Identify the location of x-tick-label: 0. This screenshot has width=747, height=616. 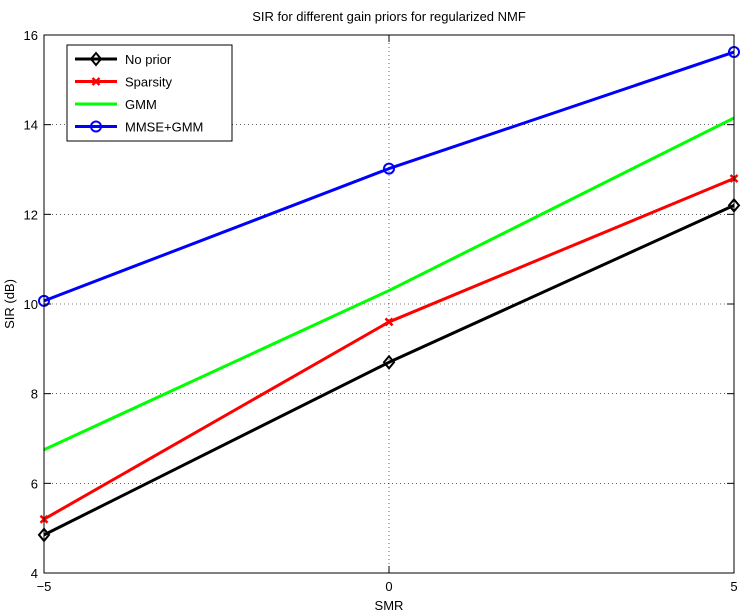
(388, 586).